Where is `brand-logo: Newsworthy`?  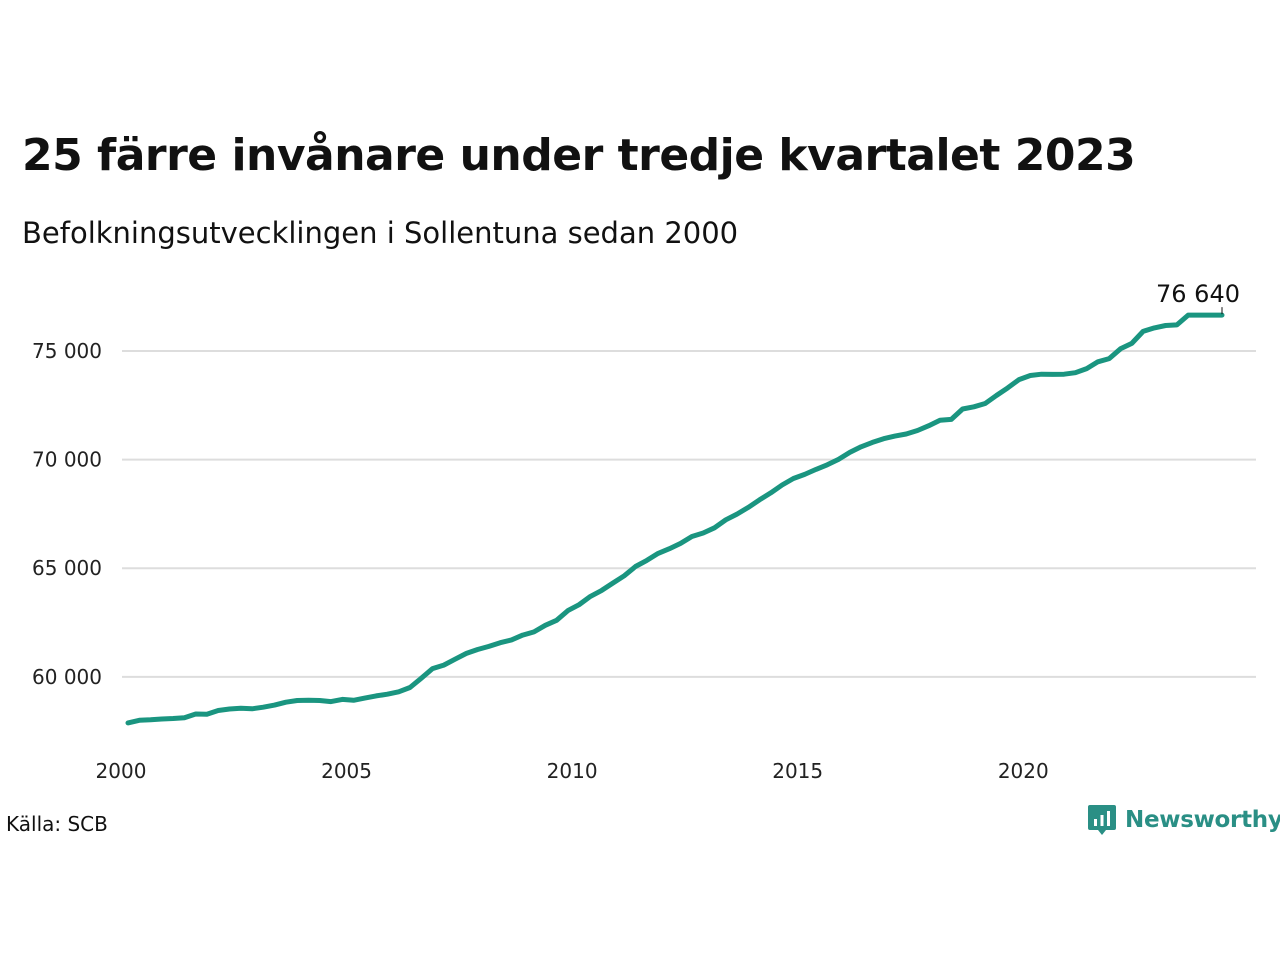 brand-logo: Newsworthy is located at coordinates (1183, 820).